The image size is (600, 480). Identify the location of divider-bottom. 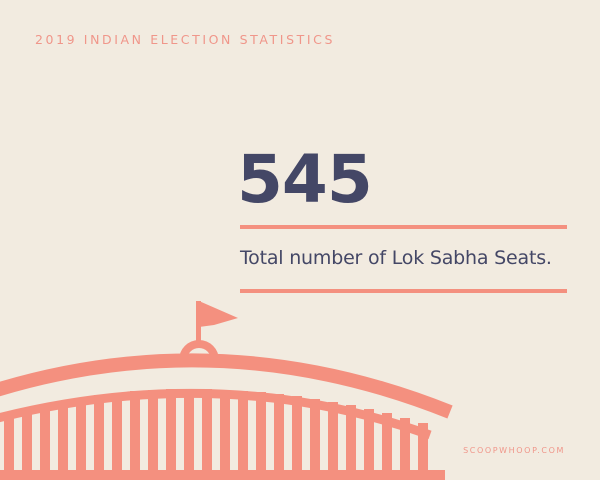
(403, 291).